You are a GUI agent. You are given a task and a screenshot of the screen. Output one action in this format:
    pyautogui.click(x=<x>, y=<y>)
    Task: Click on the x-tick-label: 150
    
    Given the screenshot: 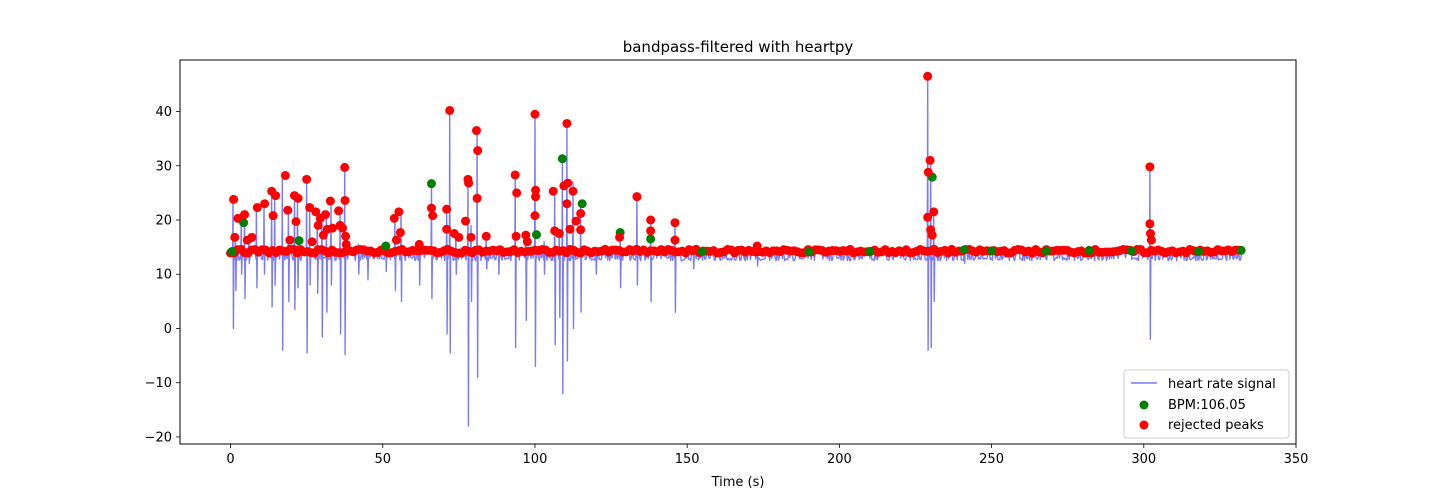 What is the action you would take?
    pyautogui.click(x=687, y=459)
    